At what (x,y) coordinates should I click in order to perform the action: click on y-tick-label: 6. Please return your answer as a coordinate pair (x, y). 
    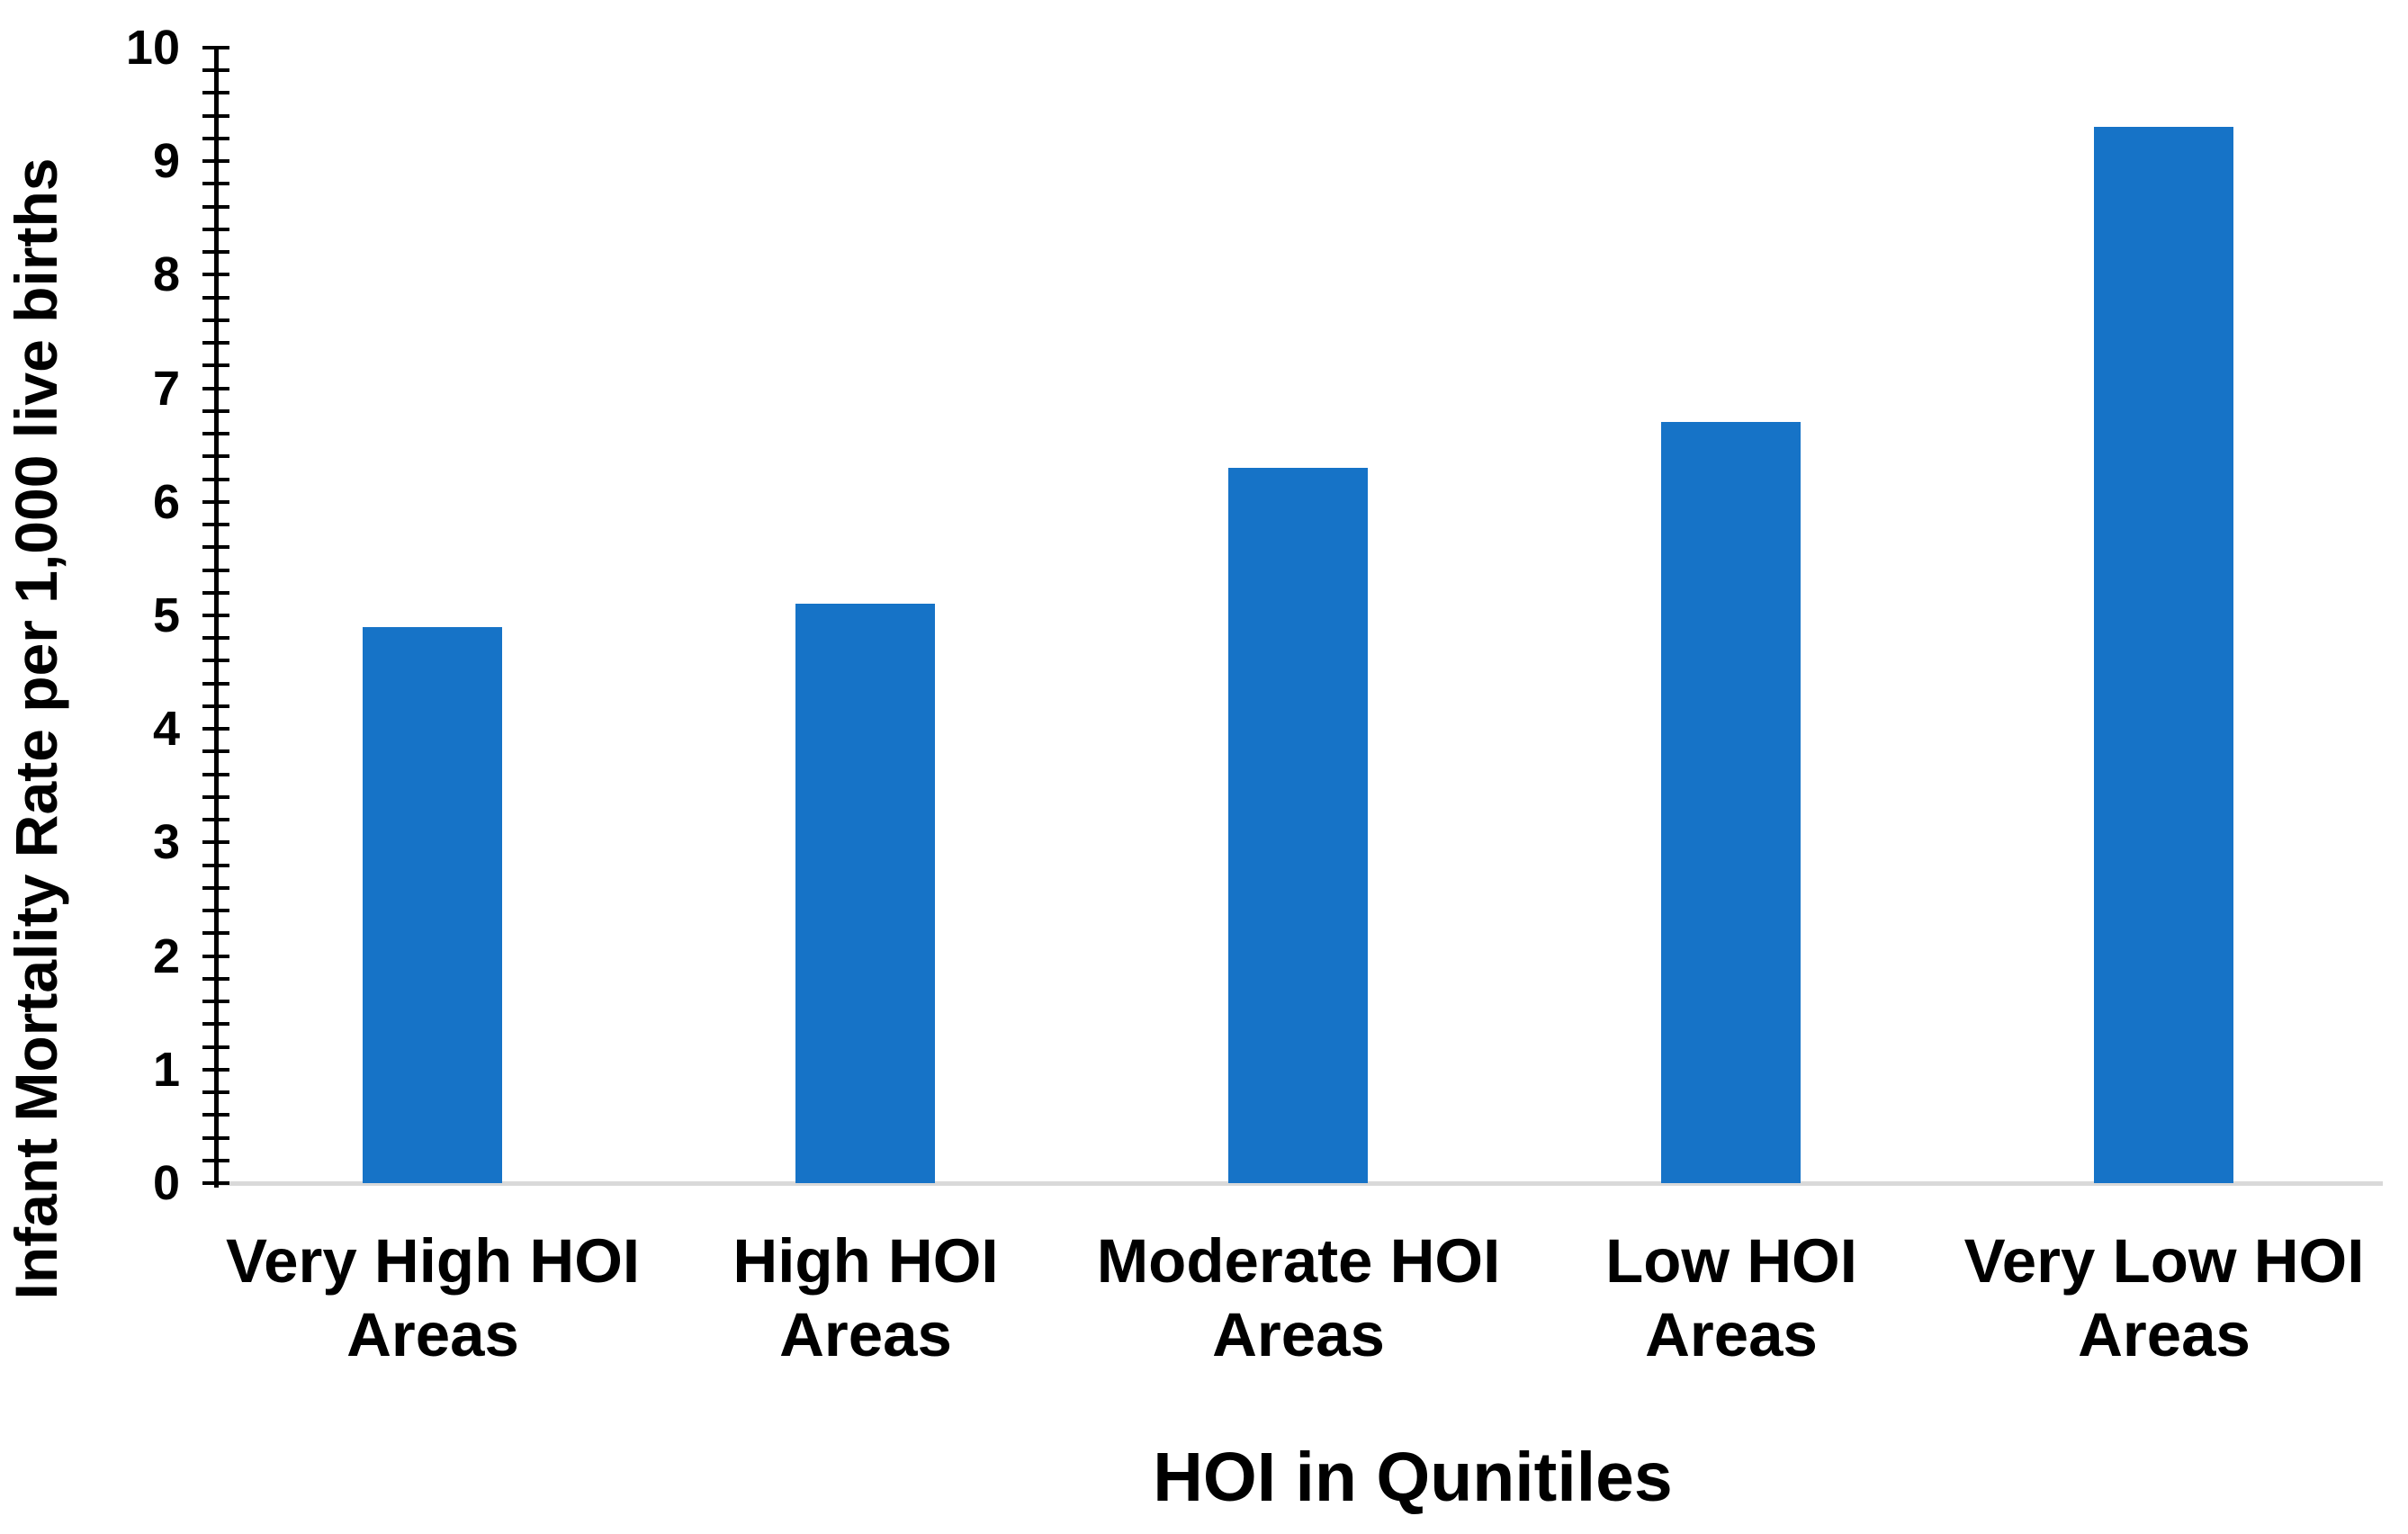
    Looking at the image, I should click on (166, 501).